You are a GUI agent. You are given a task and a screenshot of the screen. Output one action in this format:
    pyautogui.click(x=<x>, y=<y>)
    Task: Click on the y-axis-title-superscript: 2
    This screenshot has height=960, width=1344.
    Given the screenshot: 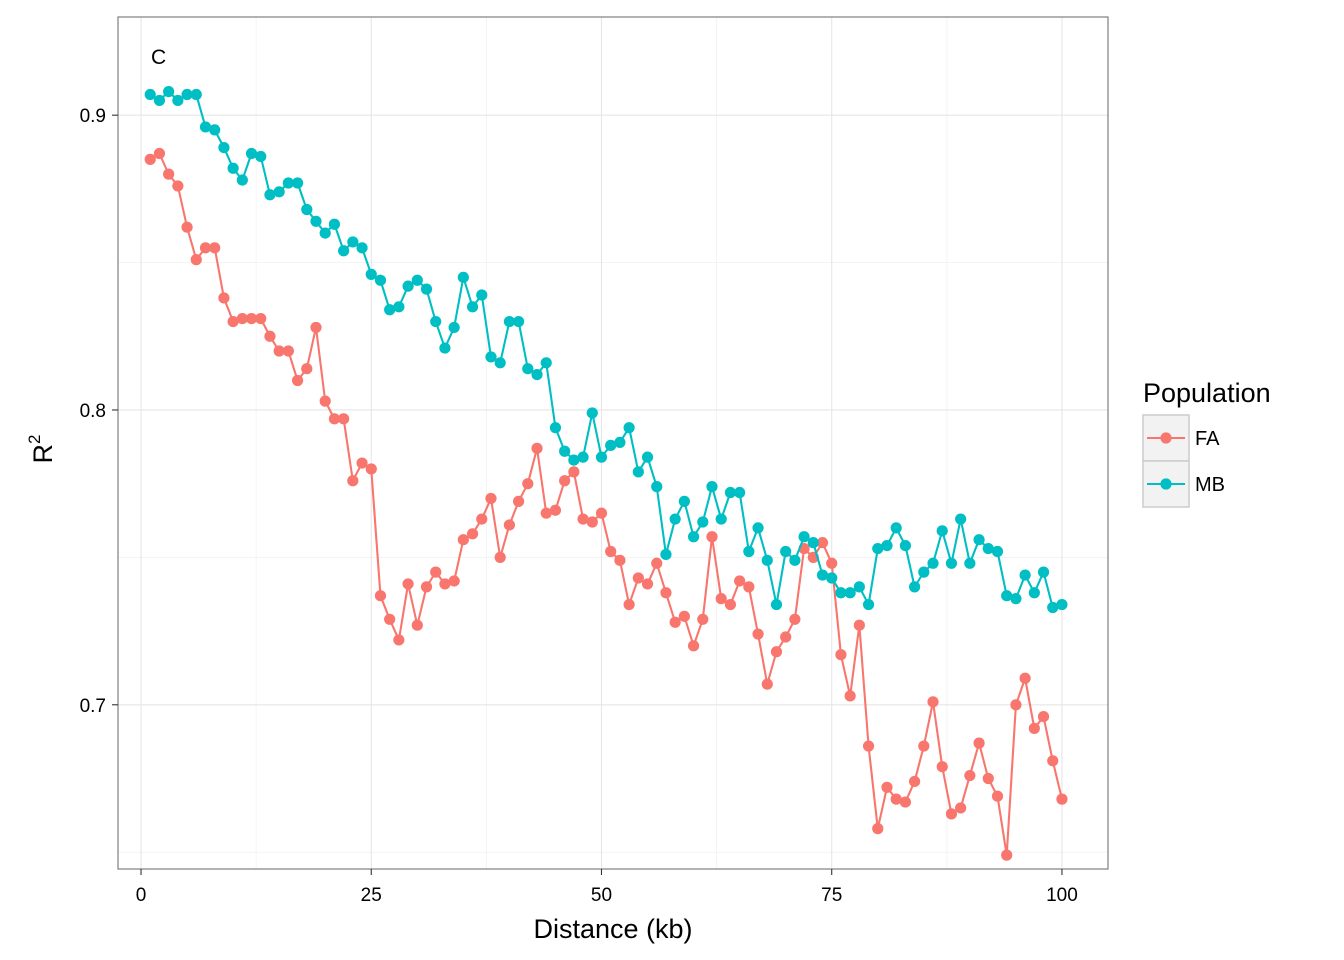 What is the action you would take?
    pyautogui.click(x=34, y=439)
    